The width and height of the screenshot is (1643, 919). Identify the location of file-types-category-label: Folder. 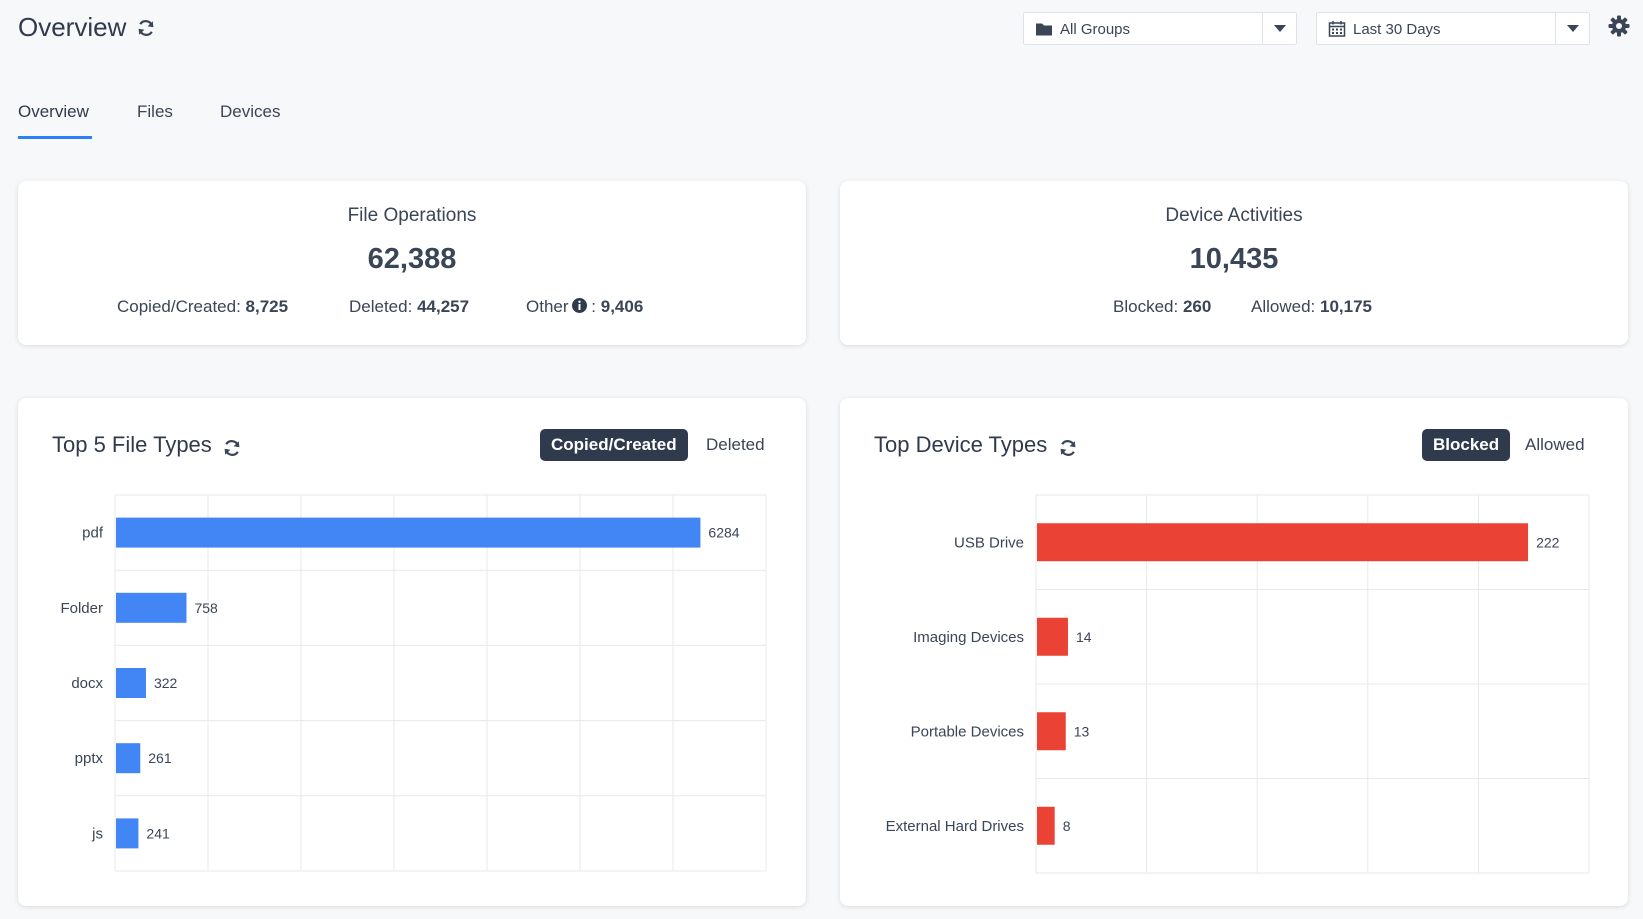
(81, 608).